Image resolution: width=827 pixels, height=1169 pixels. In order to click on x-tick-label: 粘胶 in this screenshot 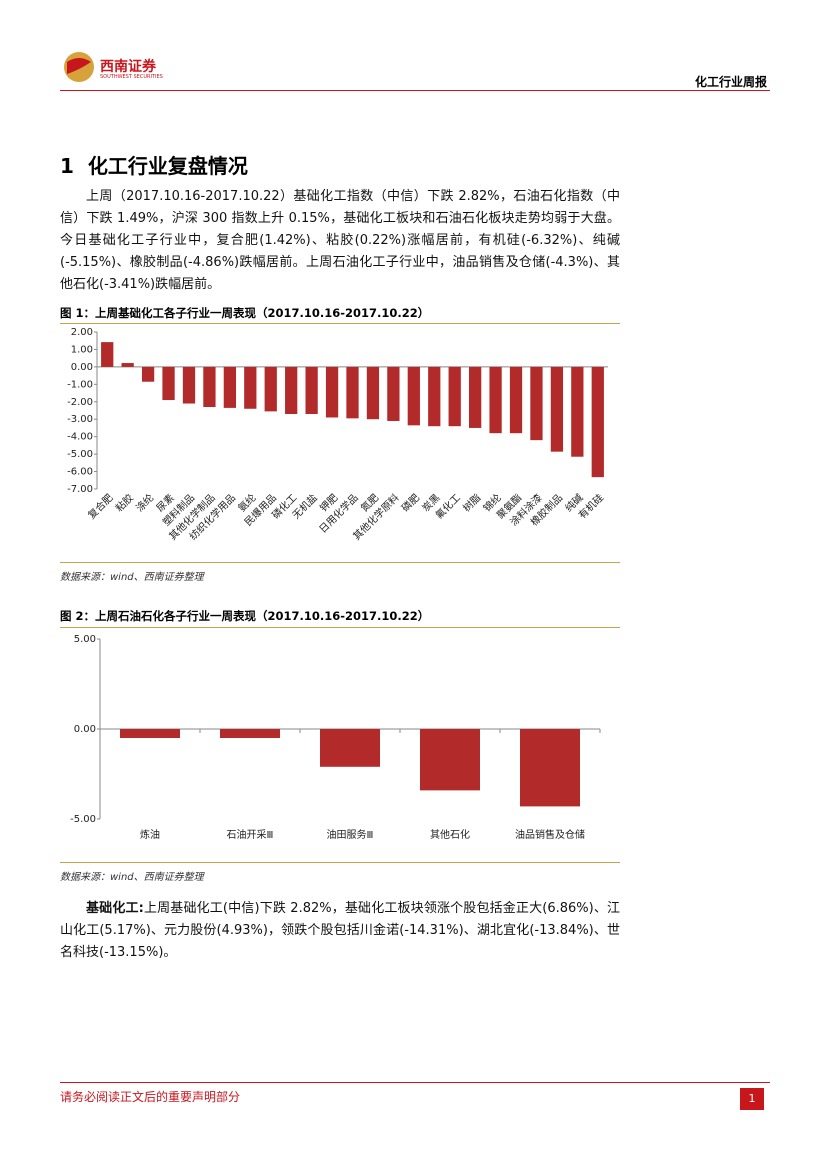, I will do `click(124, 502)`.